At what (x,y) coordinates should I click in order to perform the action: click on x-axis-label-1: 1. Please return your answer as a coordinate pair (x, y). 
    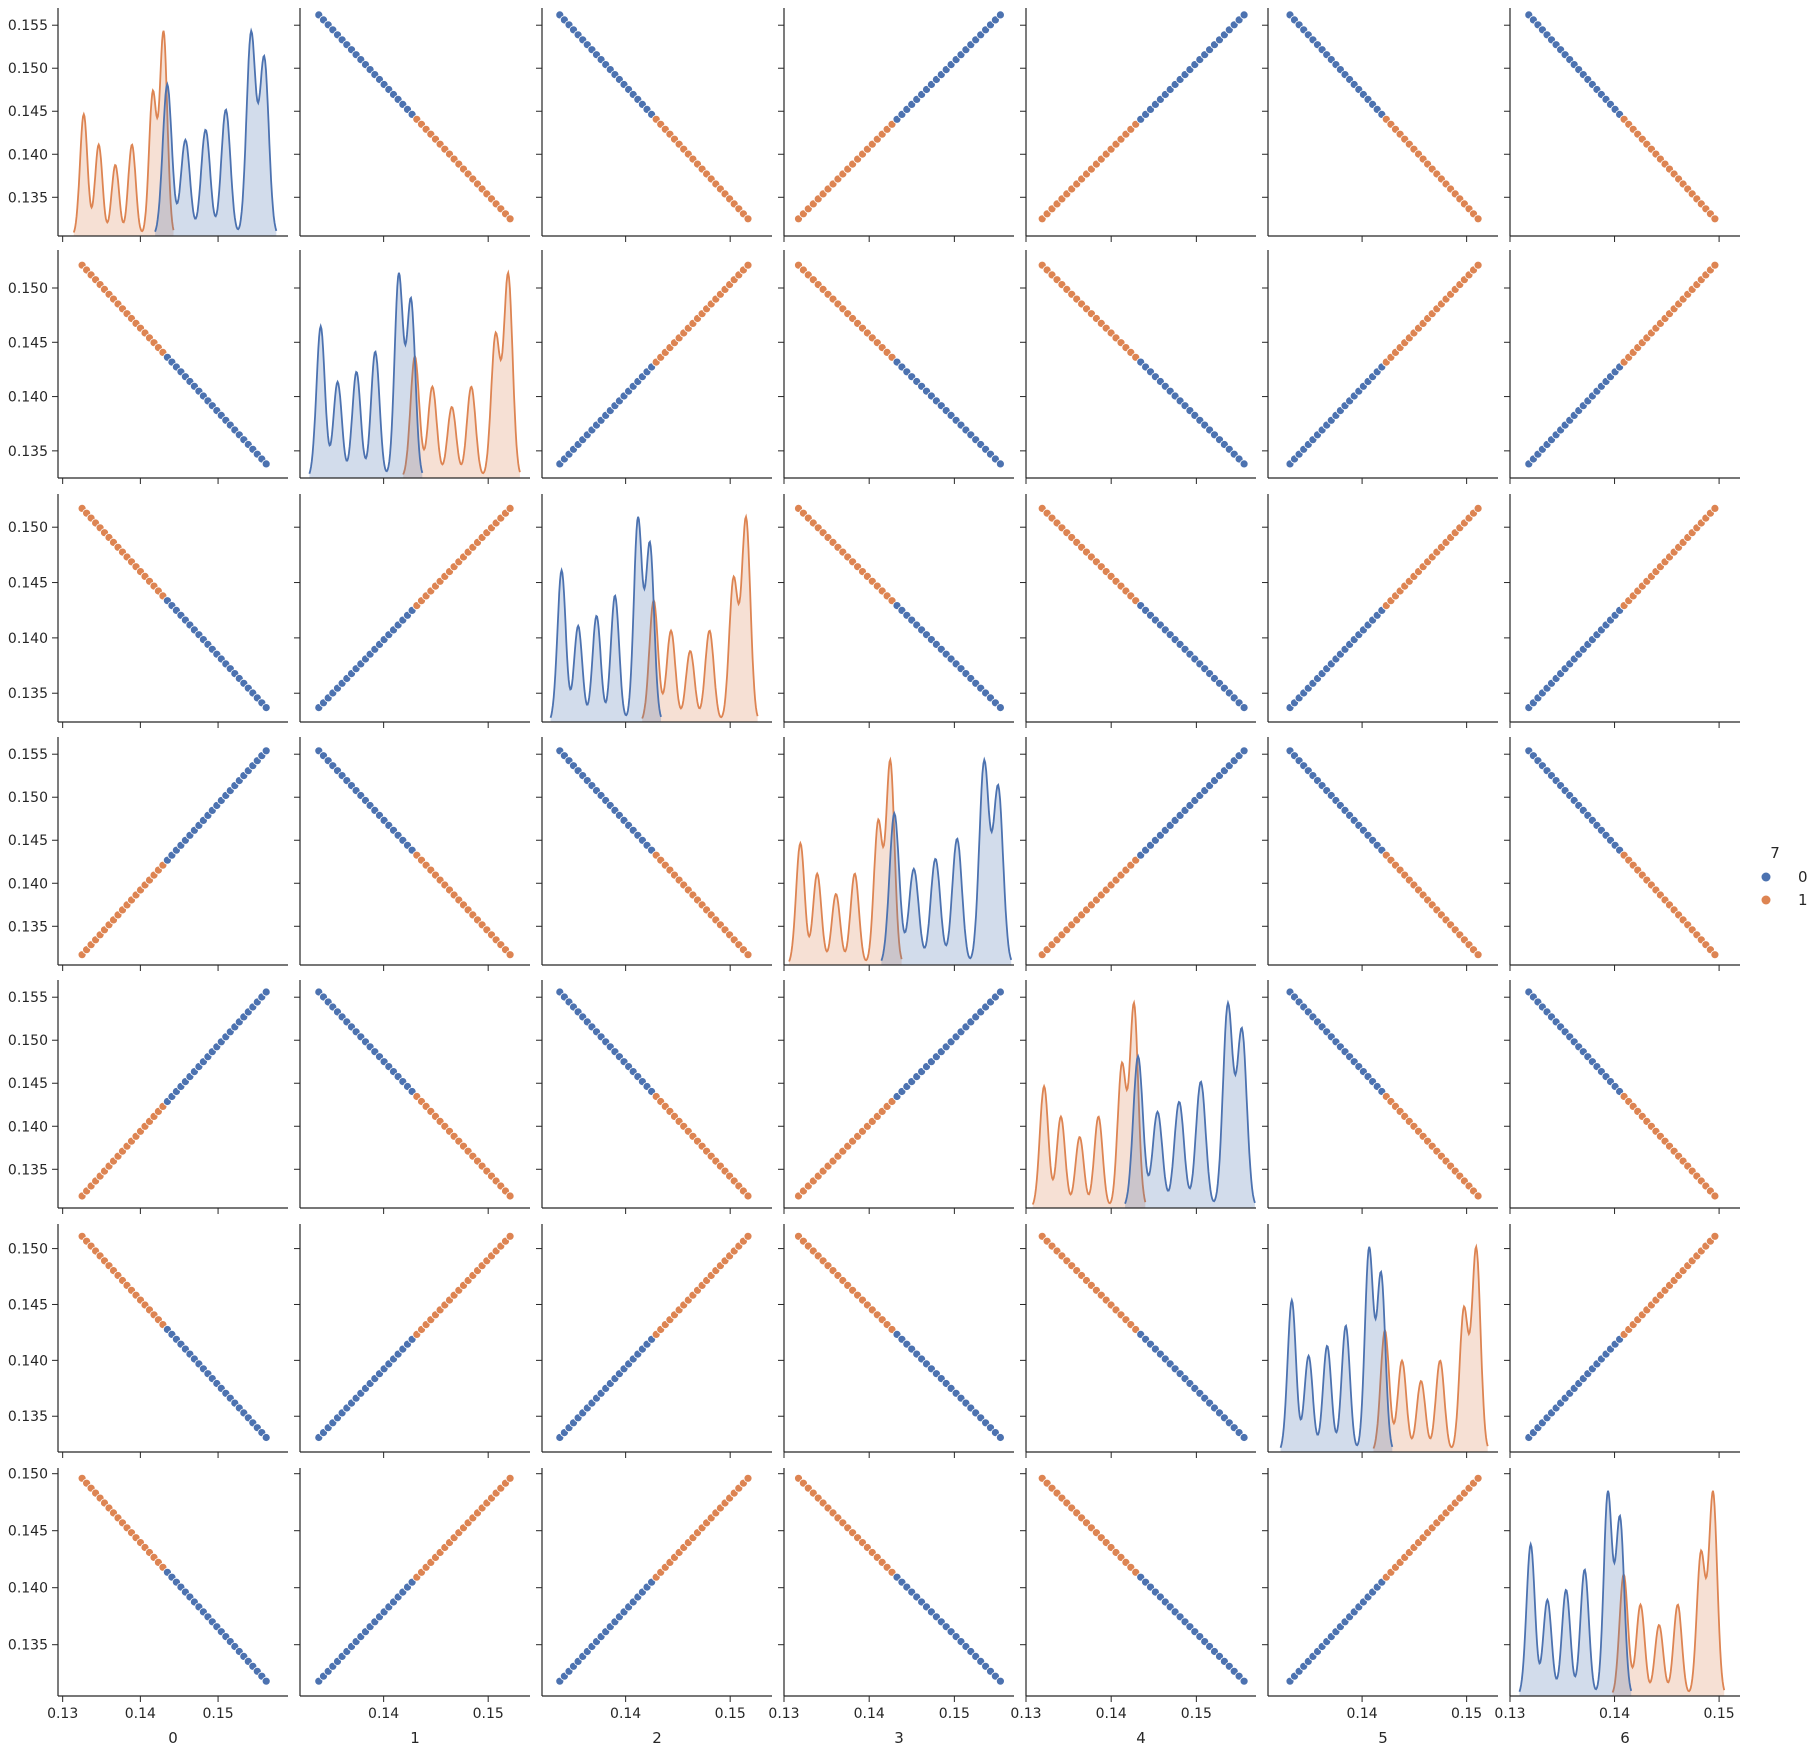
    Looking at the image, I should click on (415, 1738).